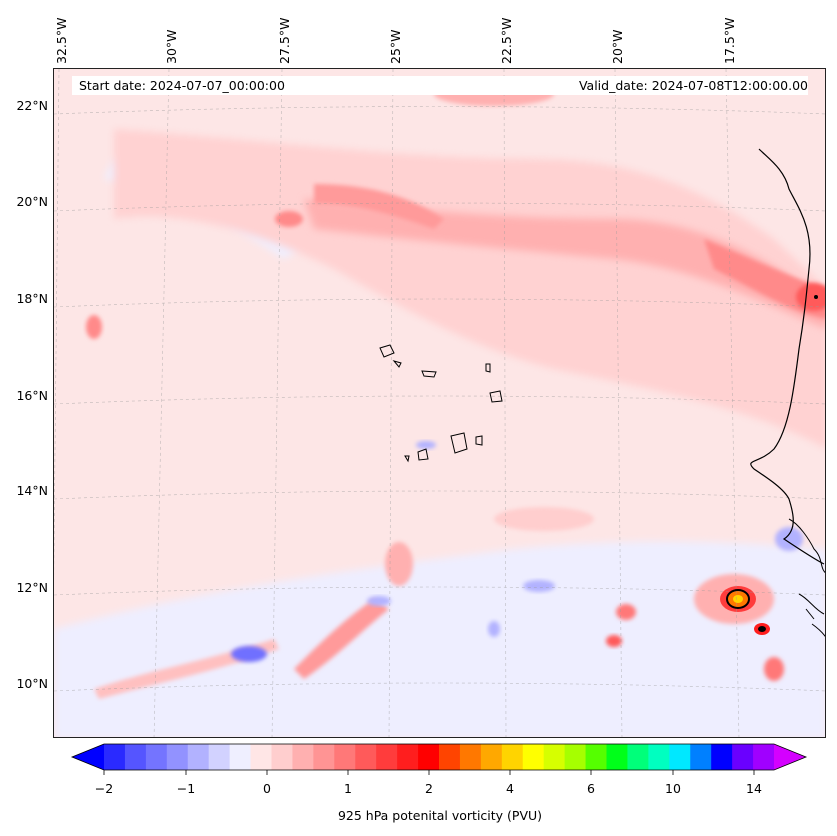  What do you see at coordinates (510, 788) in the screenshot?
I see `colorbar-tick-label: 4` at bounding box center [510, 788].